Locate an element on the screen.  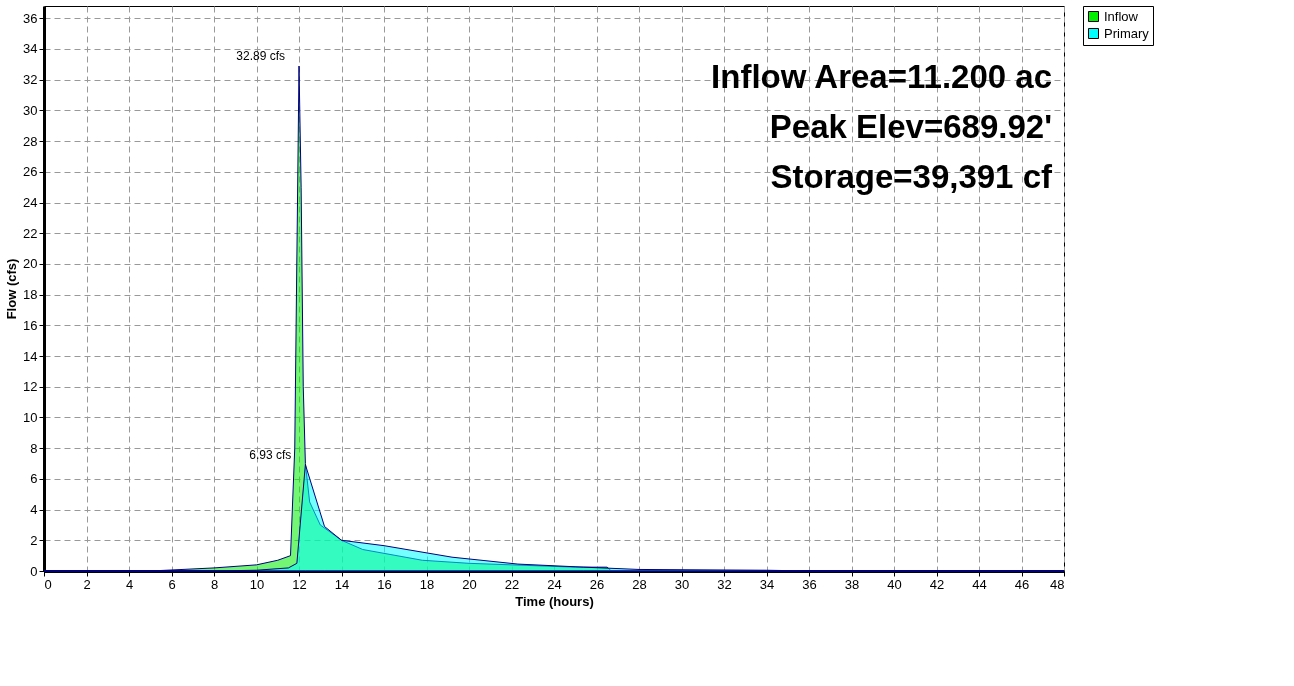
y-tick-label: 30 is located at coordinates (30, 110).